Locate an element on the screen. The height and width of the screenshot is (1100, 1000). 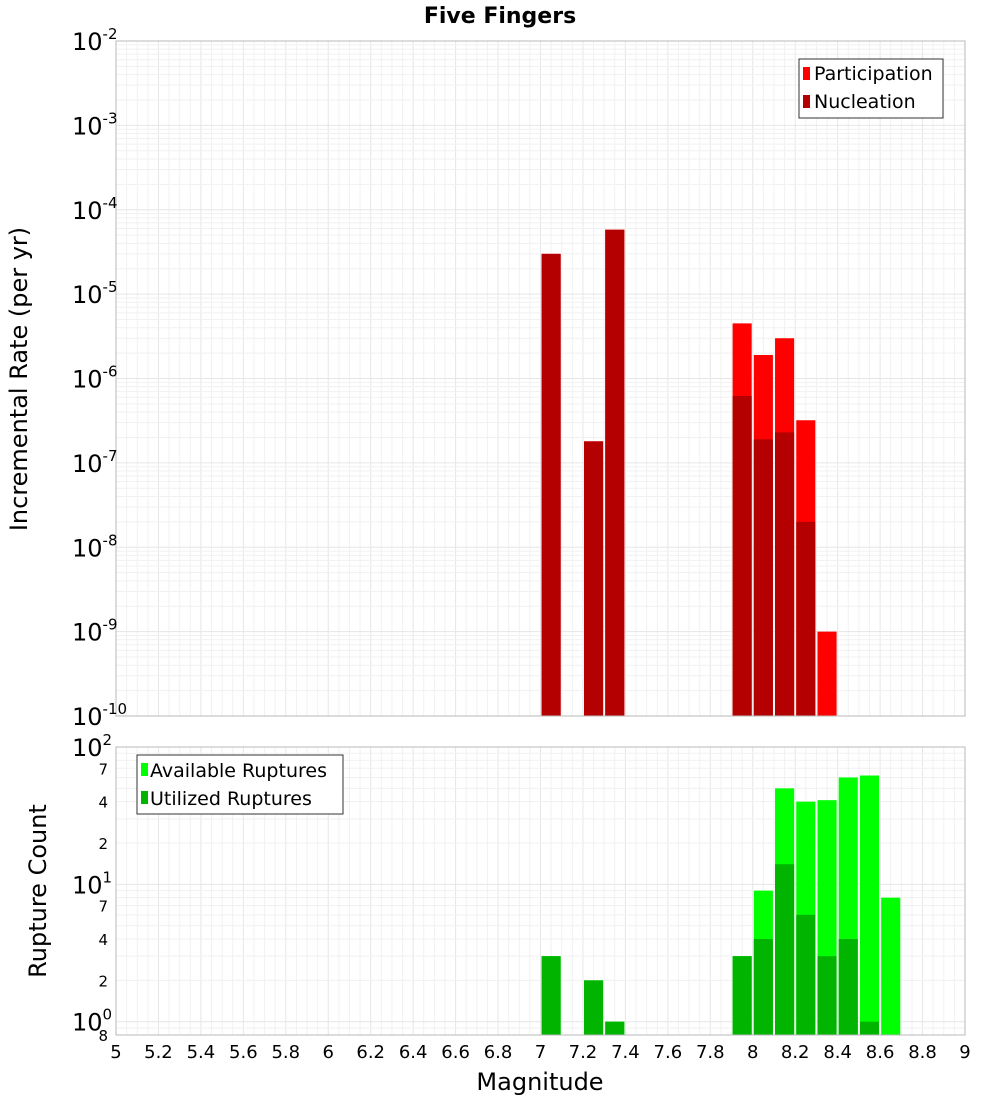
x-tick-label: 6.6 is located at coordinates (455, 1052).